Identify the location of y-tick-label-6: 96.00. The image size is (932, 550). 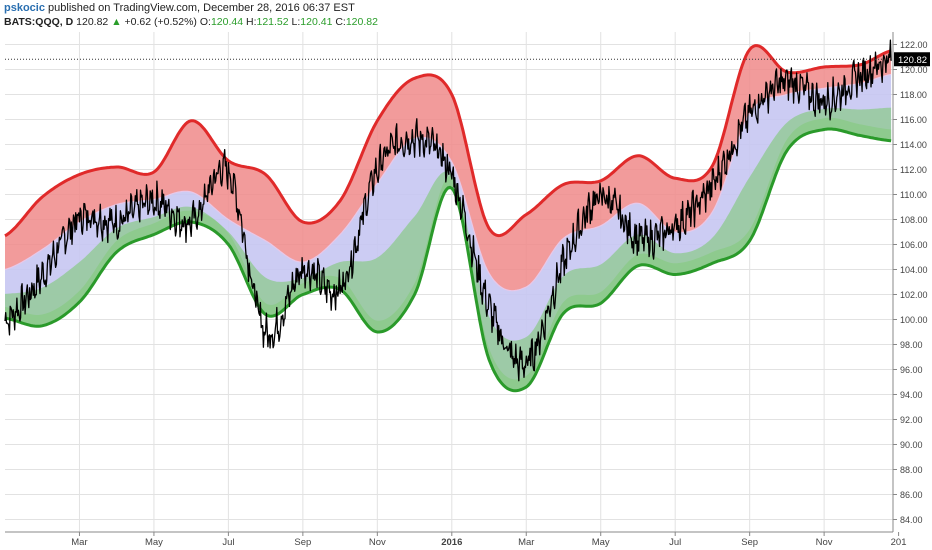
(911, 370).